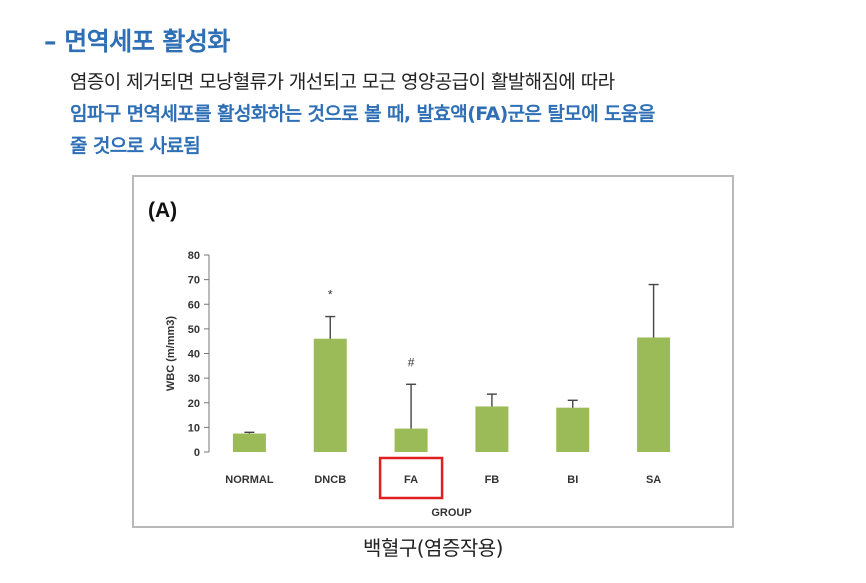  I want to click on description-line-3: 줄 것으로 사료됨, so click(135, 146).